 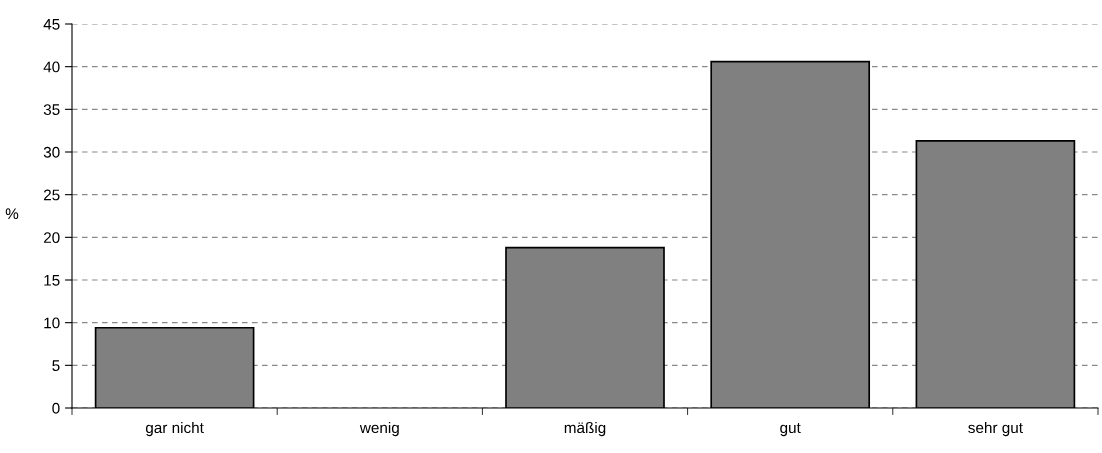 I want to click on y-tick-label: 20, so click(x=51, y=238).